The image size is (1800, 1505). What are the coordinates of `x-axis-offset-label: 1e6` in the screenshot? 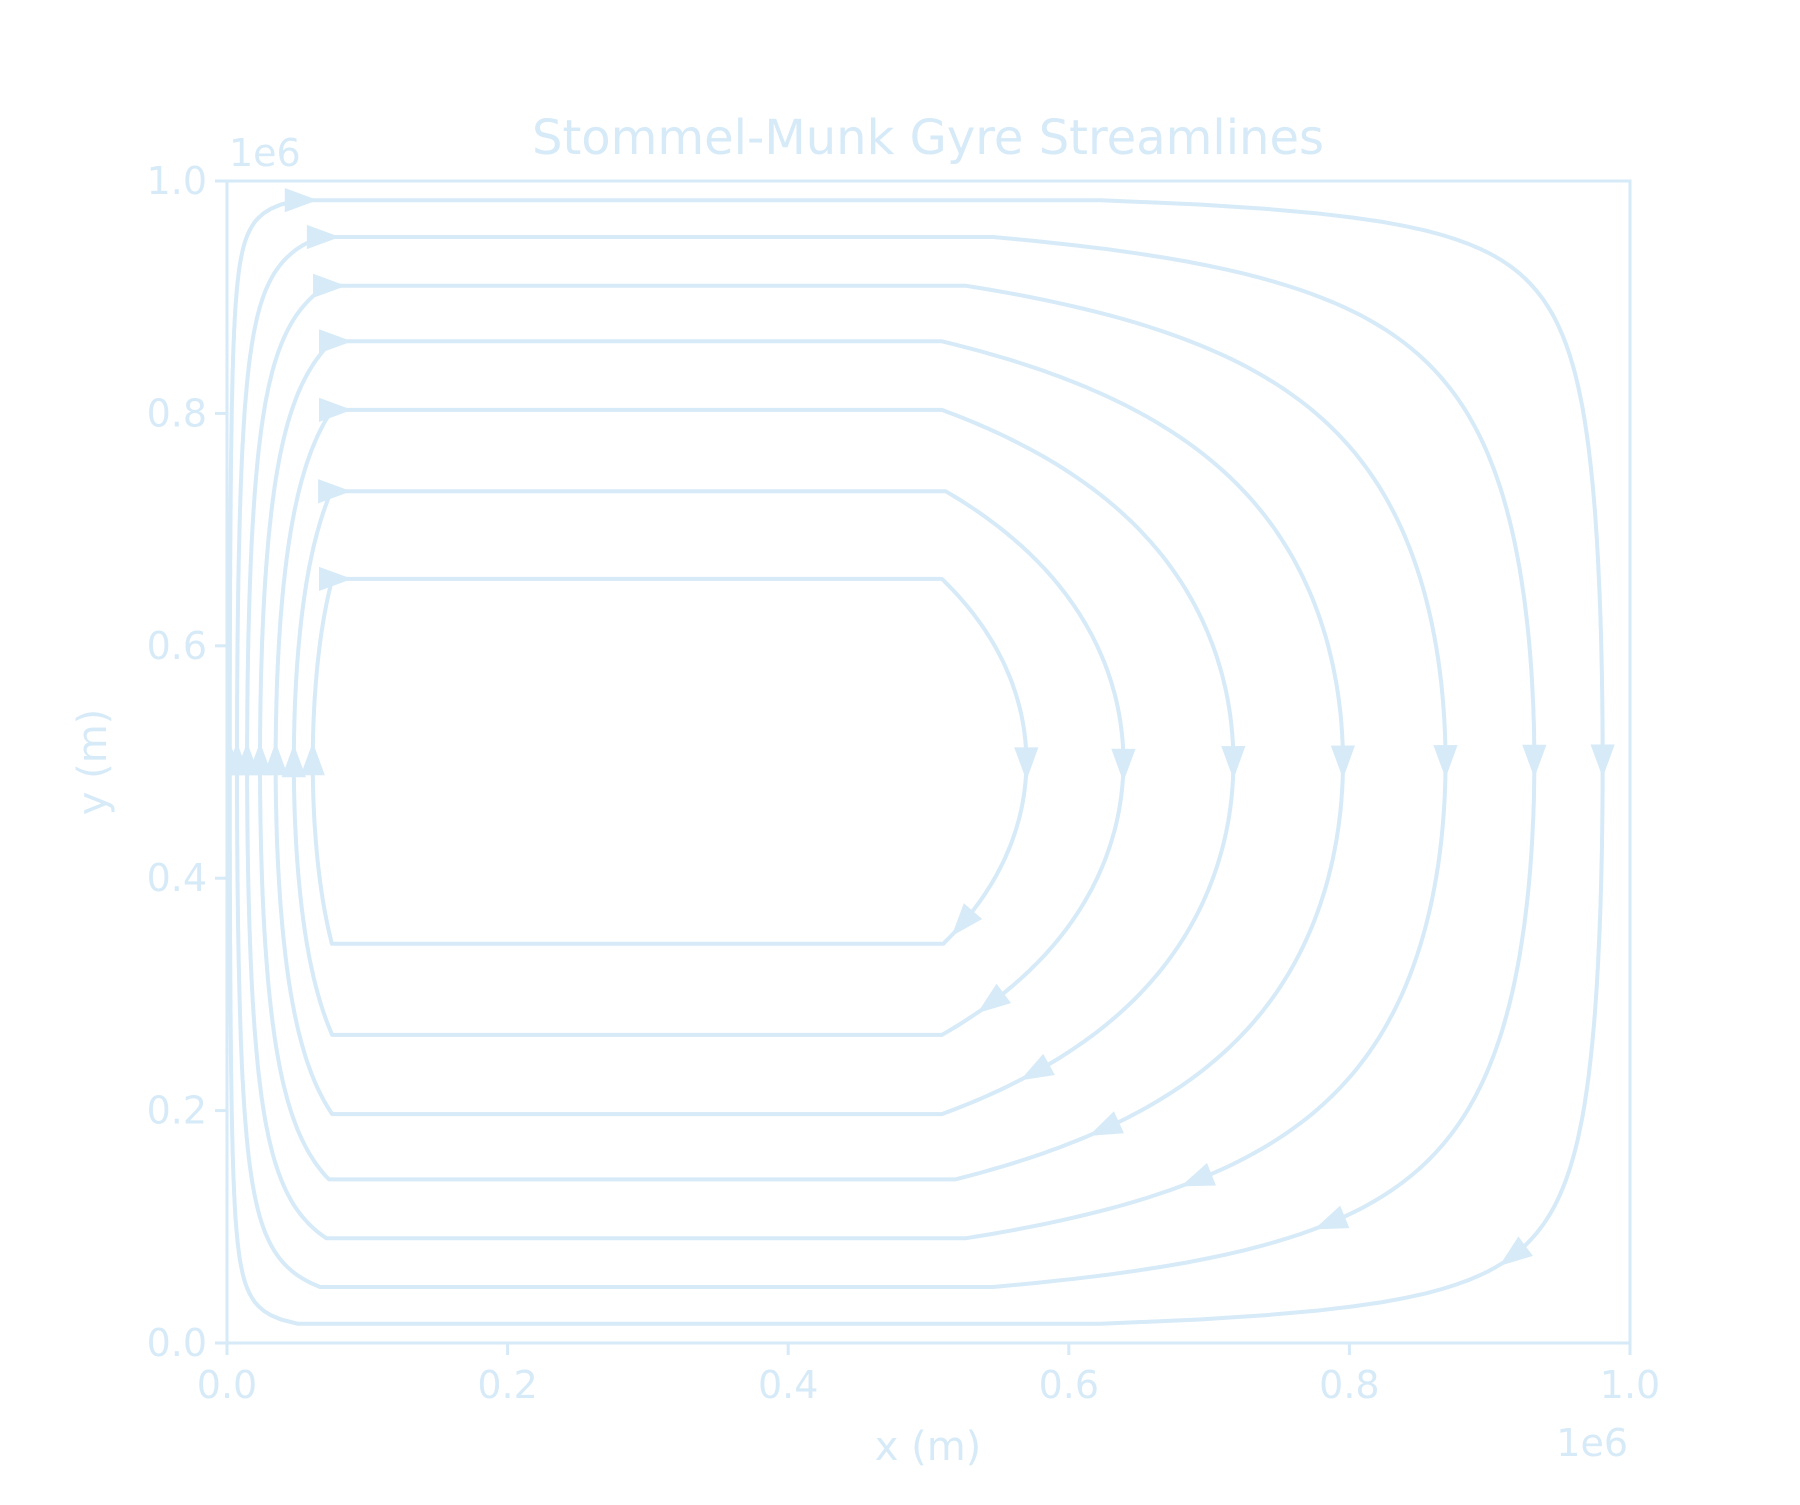 It's located at (1592, 1443).